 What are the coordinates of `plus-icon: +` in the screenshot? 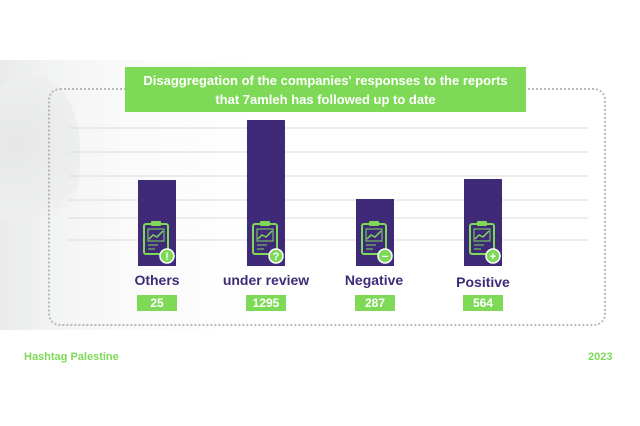 It's located at (493, 256).